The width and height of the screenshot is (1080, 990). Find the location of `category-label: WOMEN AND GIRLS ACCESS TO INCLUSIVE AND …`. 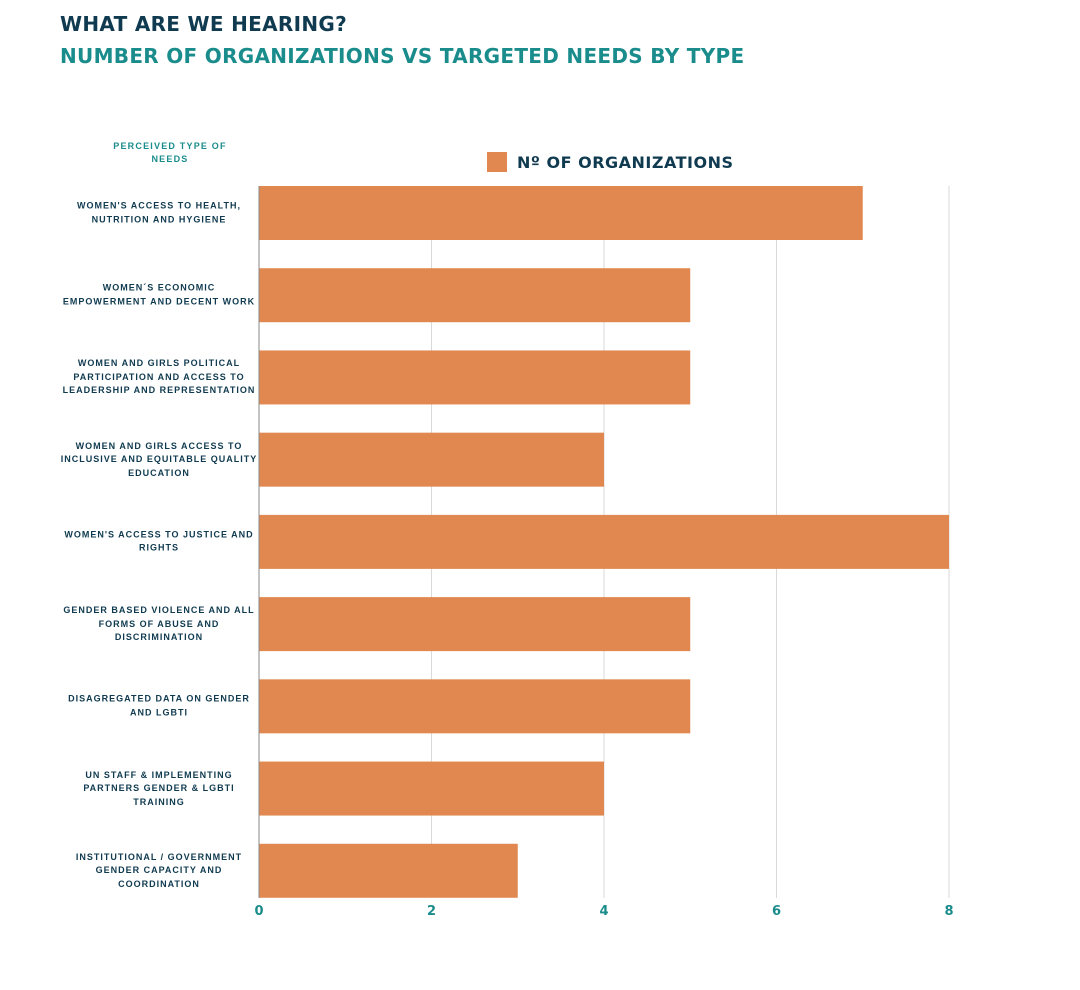

category-label: WOMEN AND GIRLS ACCESS TO INCLUSIVE AND … is located at coordinates (159, 459).